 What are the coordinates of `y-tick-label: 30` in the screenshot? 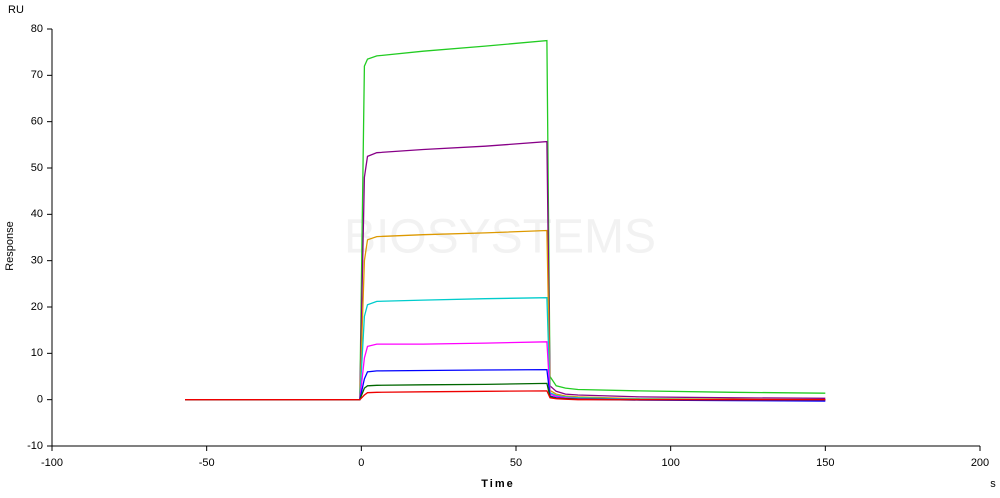 It's located at (37, 261).